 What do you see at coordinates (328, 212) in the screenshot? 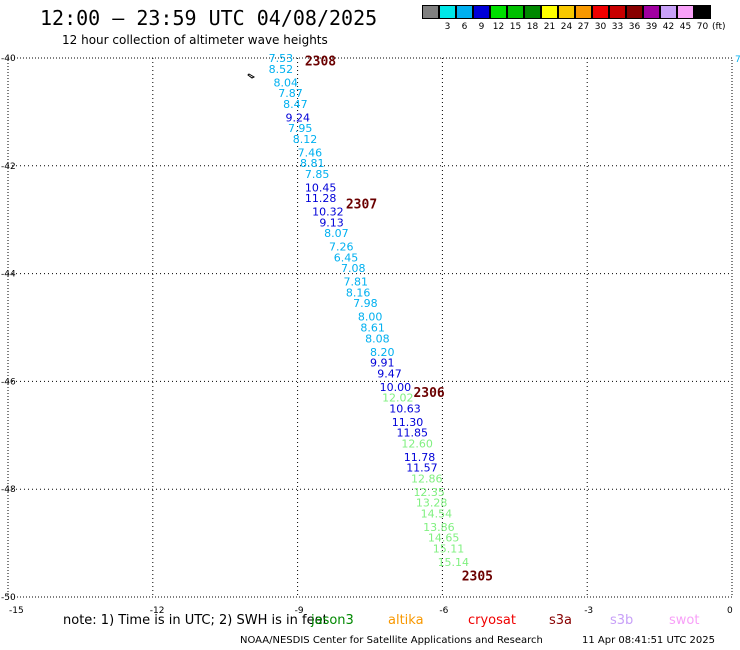
I see `swh-value: 10.32` at bounding box center [328, 212].